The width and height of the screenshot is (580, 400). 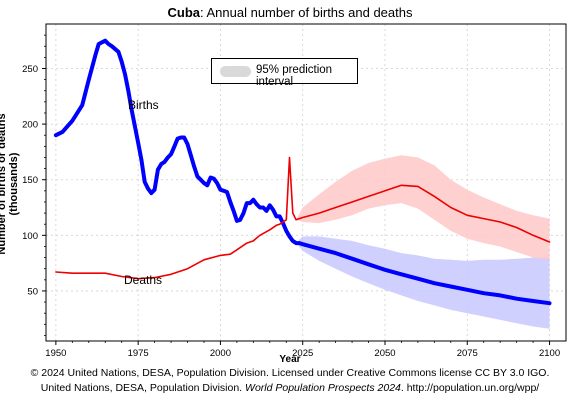 I want to click on legend: 95% prediction interval, so click(x=284, y=73).